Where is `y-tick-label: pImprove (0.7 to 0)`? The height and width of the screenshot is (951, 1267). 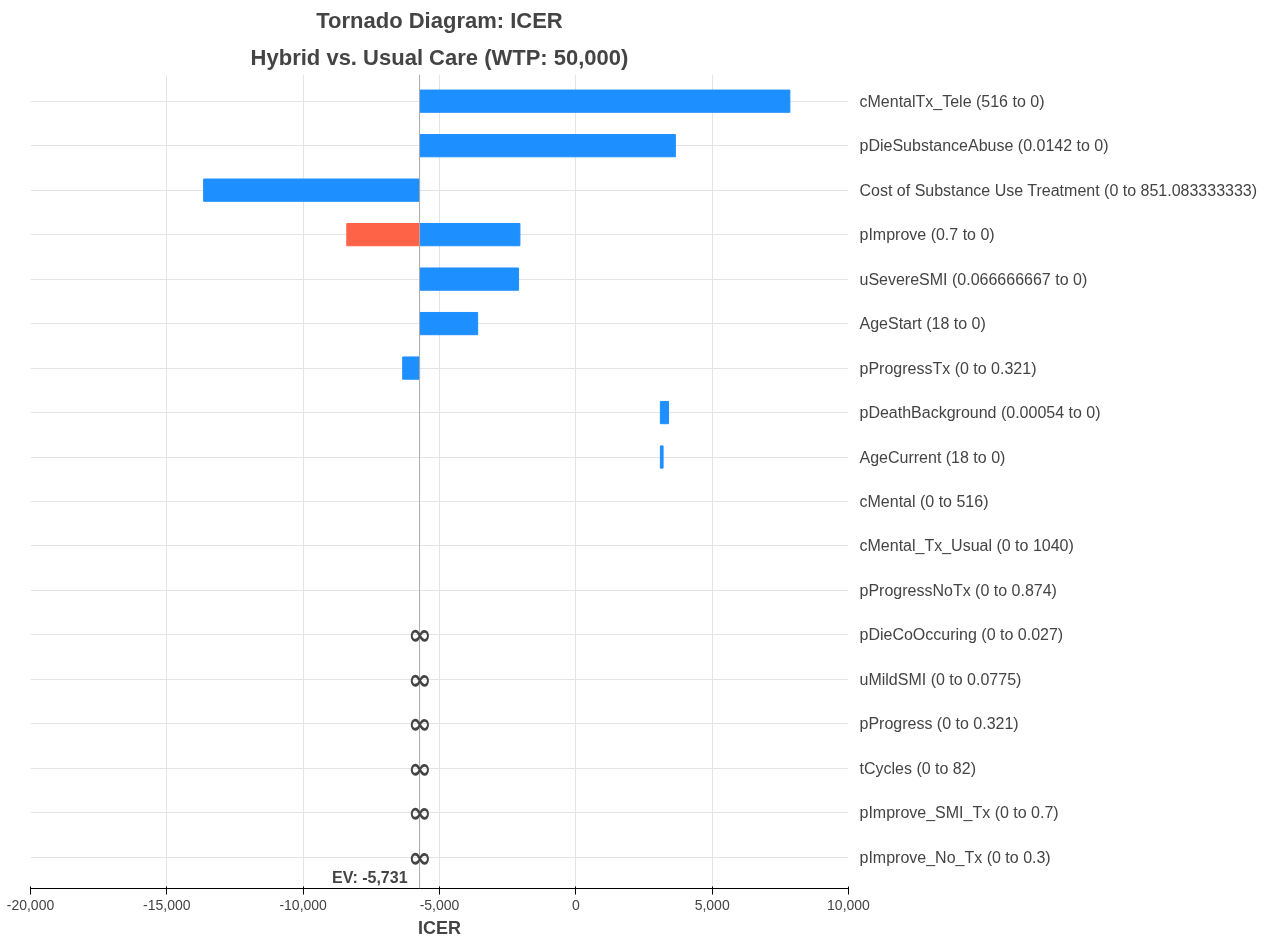
y-tick-label: pImprove (0.7 to 0) is located at coordinates (927, 235).